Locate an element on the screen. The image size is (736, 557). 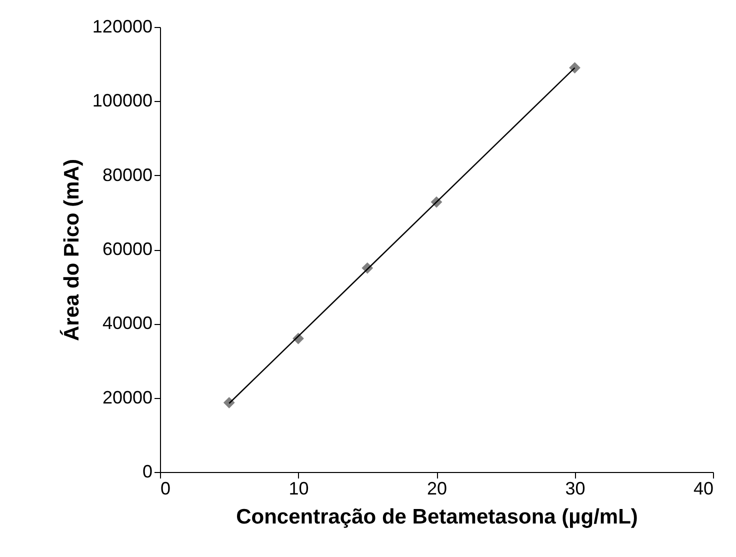
x-tick-label: 10 is located at coordinates (298, 488).